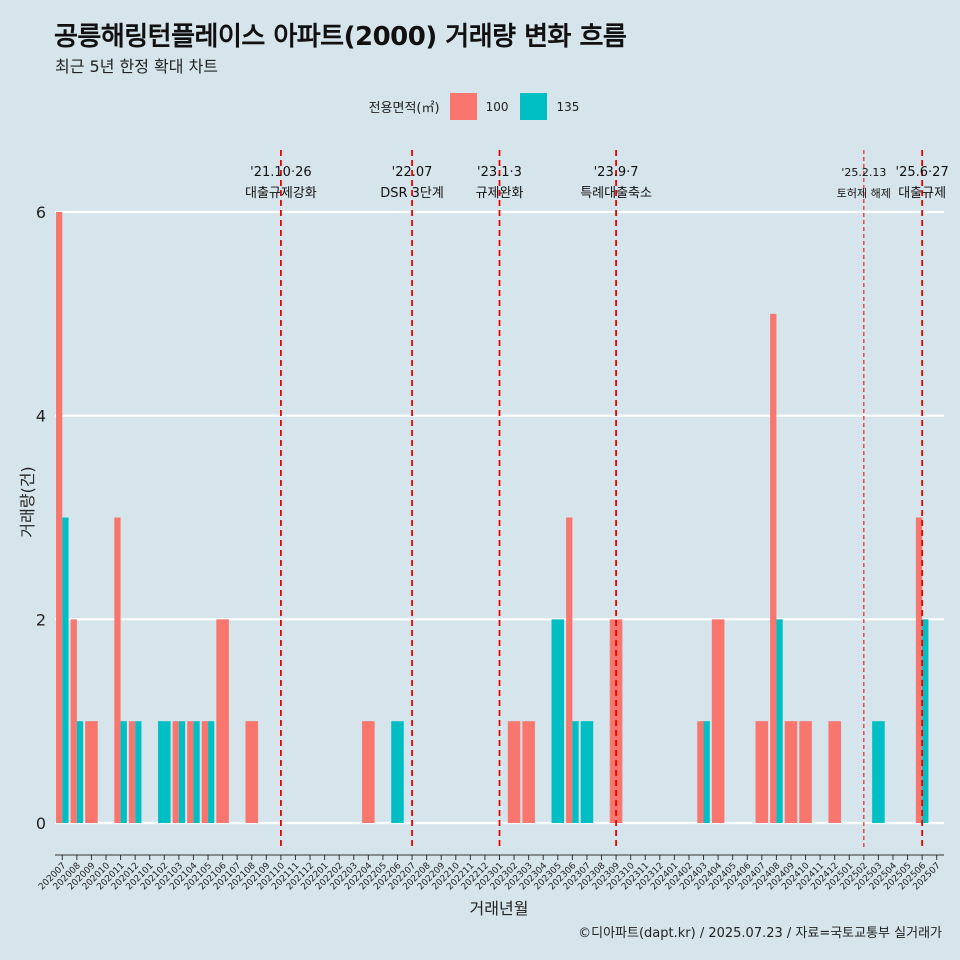 Image resolution: width=960 pixels, height=960 pixels. I want to click on y-axis-title: 거래량(건), so click(27, 501).